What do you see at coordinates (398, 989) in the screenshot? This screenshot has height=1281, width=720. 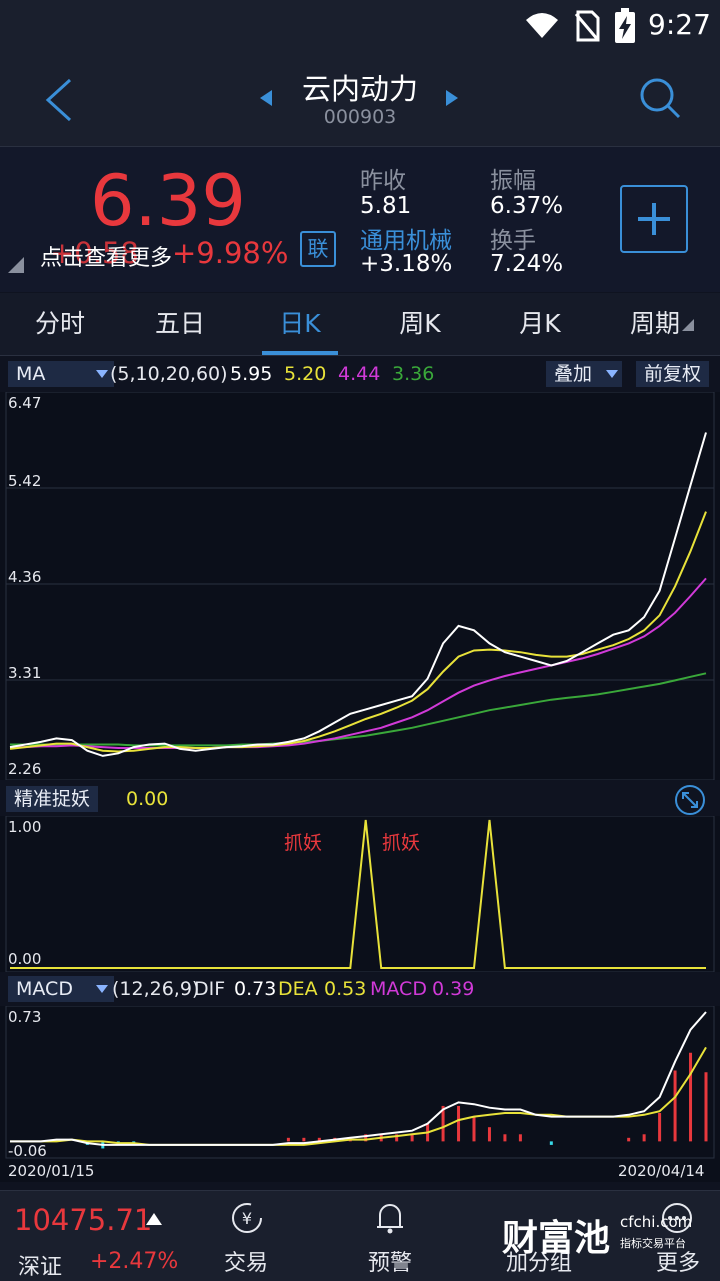 I see `macd-label: MACD` at bounding box center [398, 989].